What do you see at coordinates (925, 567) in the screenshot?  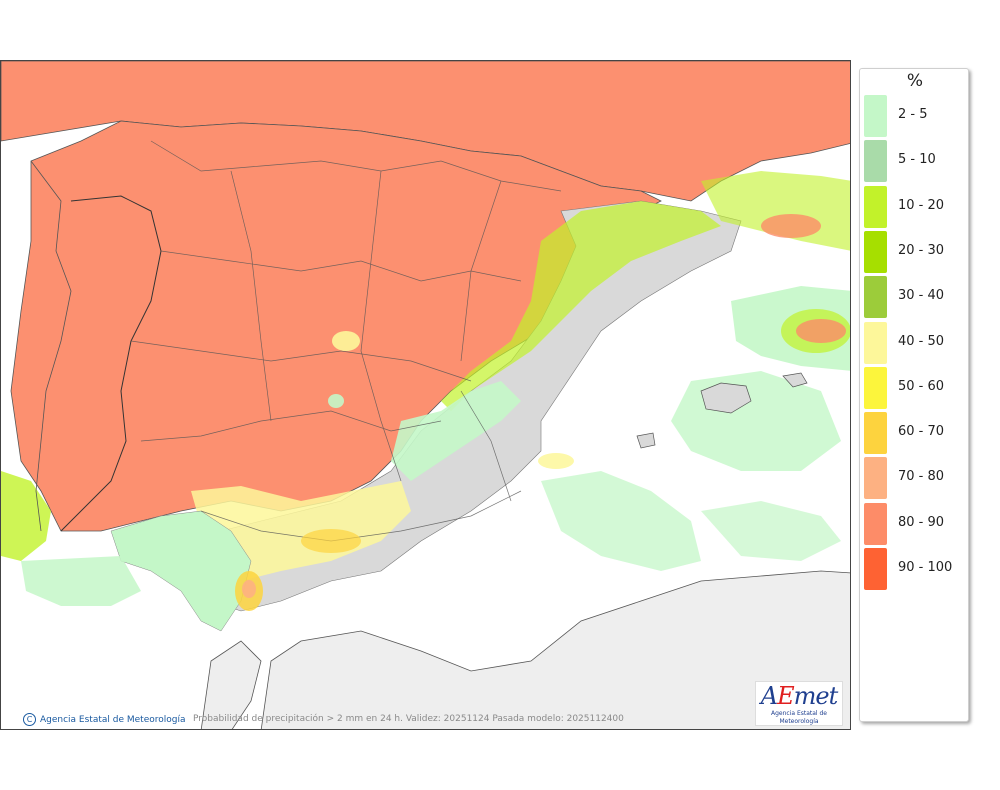 I see `legend-label: 90 - 100` at bounding box center [925, 567].